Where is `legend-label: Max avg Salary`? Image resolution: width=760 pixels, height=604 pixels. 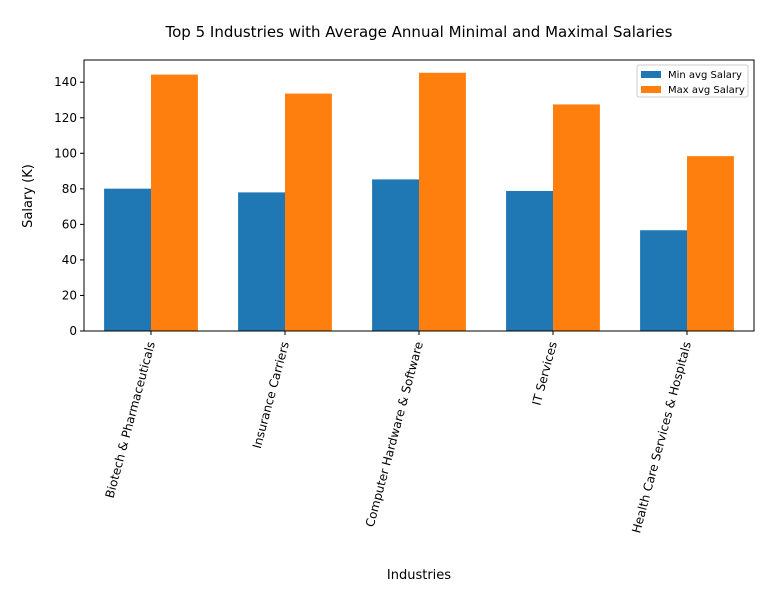
legend-label: Max avg Salary is located at coordinates (706, 90).